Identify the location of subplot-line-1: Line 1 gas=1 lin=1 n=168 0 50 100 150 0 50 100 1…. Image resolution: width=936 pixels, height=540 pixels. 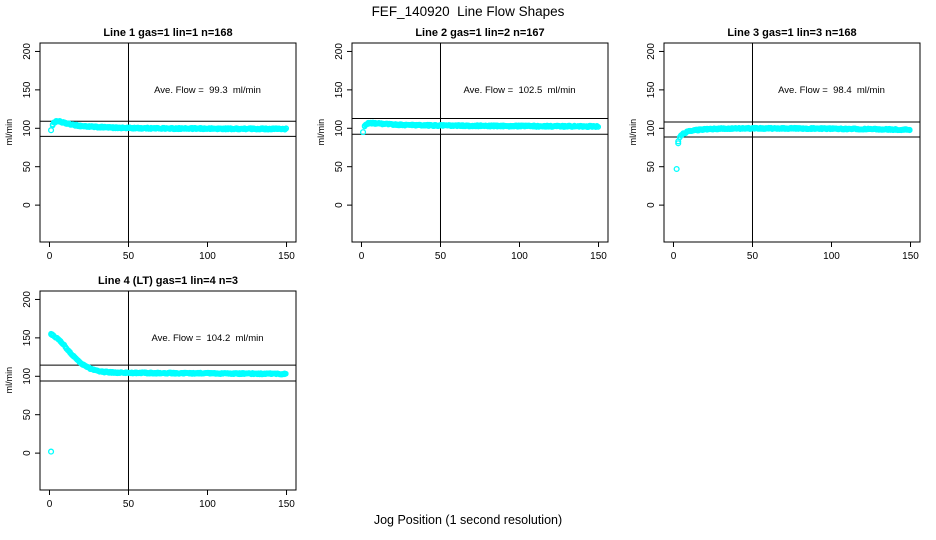
(150, 144).